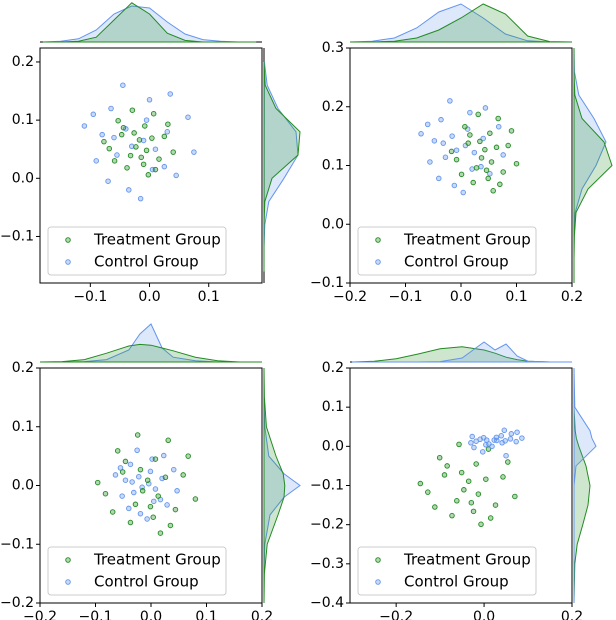  What do you see at coordinates (23, 120) in the screenshot?
I see `y-tick-label: 0.1` at bounding box center [23, 120].